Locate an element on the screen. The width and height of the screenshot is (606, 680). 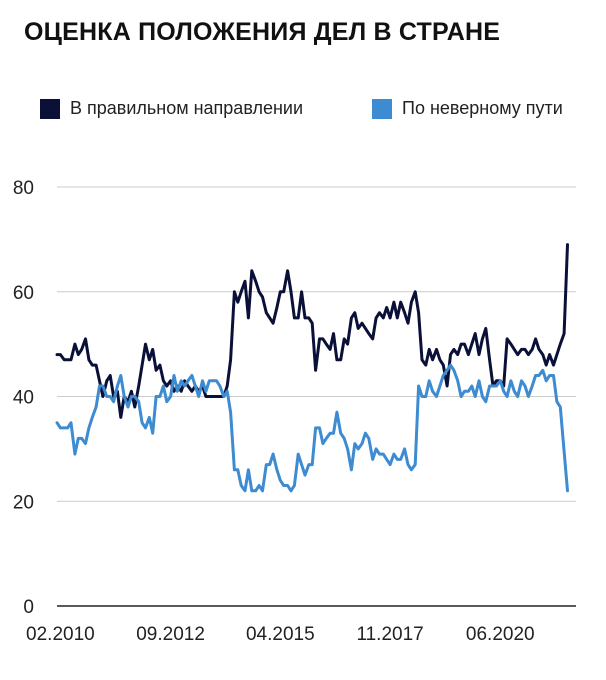
x-tick-label-02.2010: 02.2010 is located at coordinates (60, 634).